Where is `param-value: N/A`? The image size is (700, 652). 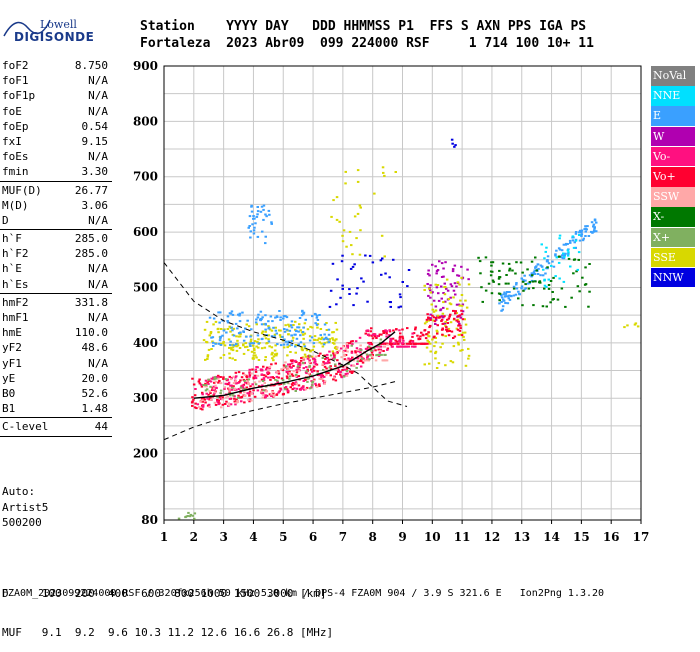
param-value: N/A is located at coordinates (98, 284).